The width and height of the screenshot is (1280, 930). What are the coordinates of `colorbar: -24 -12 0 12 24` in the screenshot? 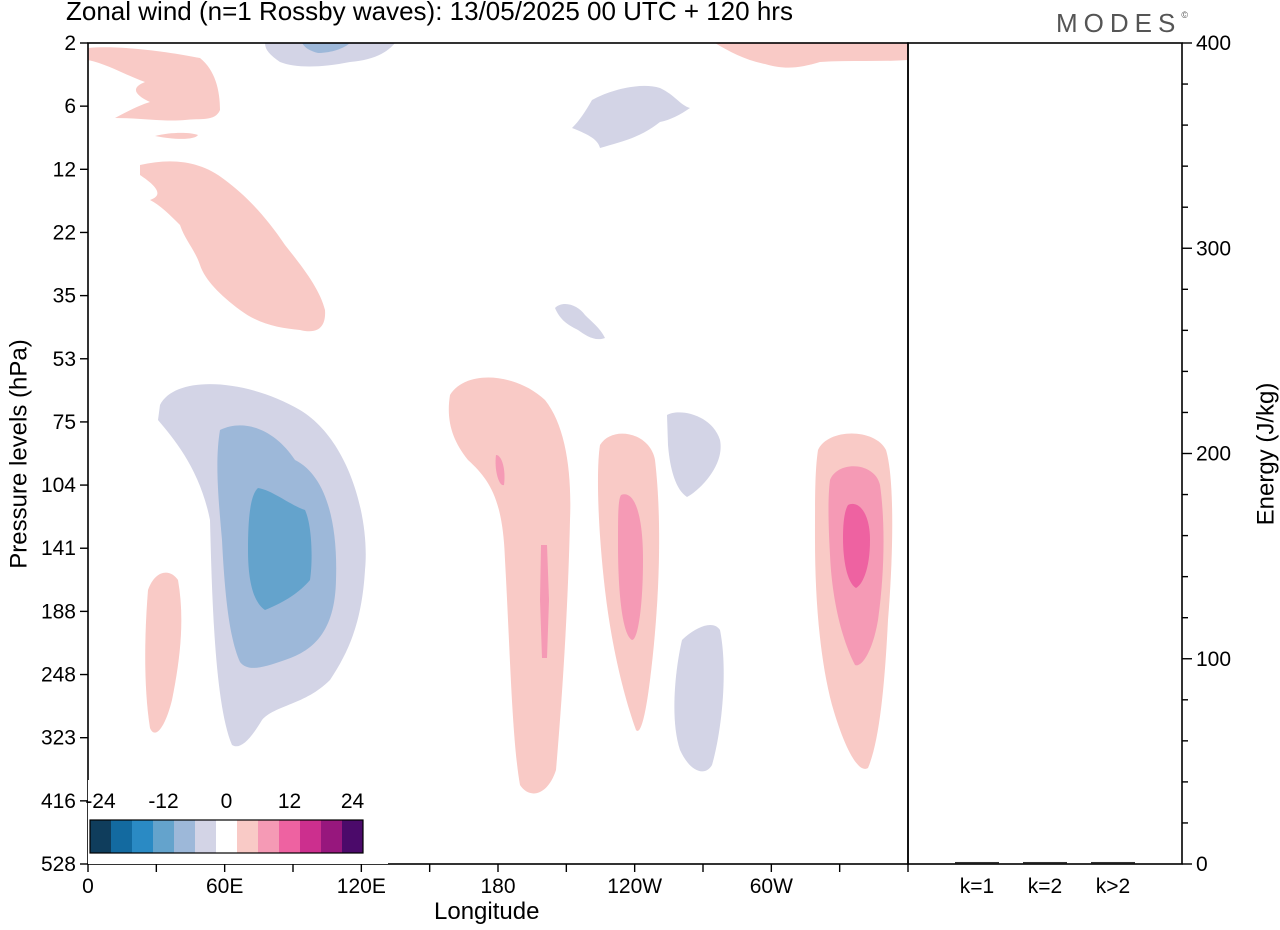 It's located at (236, 822).